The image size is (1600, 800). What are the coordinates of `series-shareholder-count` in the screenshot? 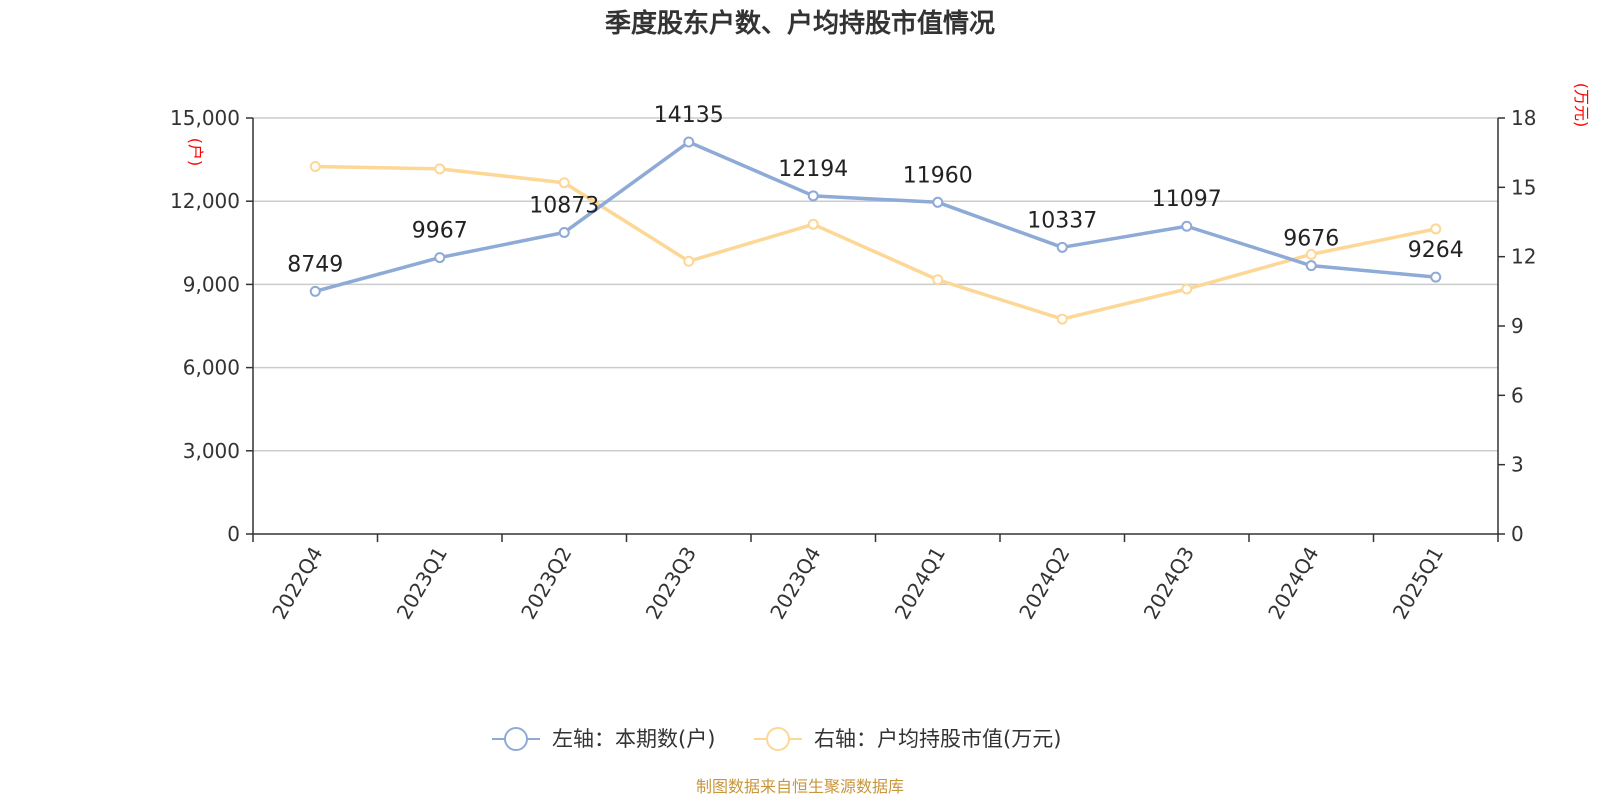 It's located at (875, 216).